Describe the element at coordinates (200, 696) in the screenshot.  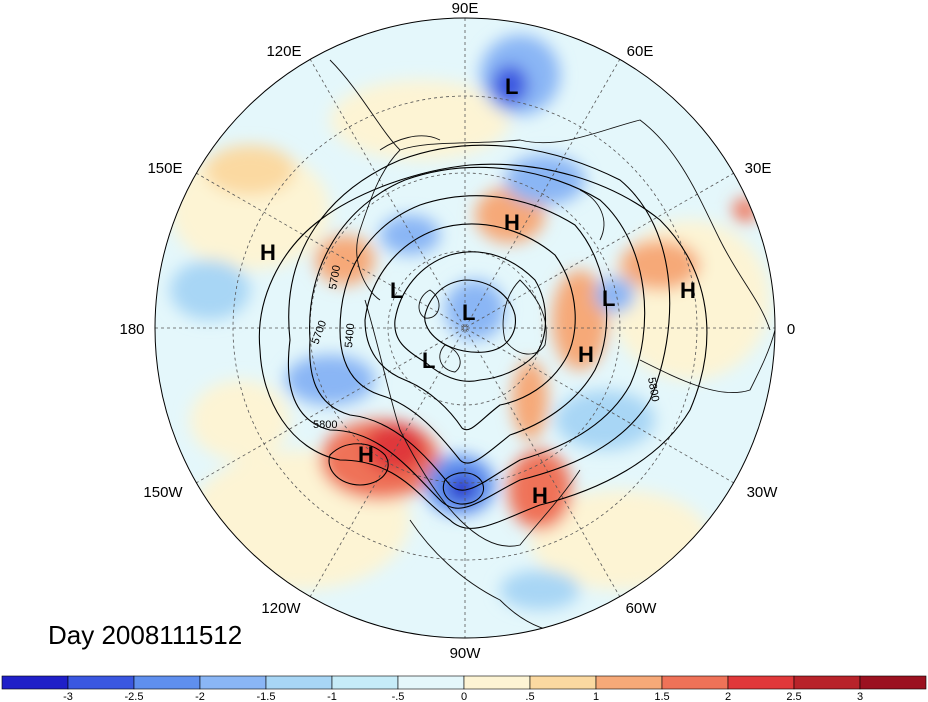
I see `colorbar-tick-label: -2` at that location.